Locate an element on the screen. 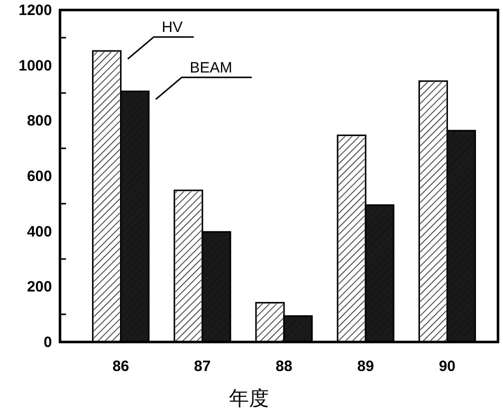  y-tick-label: 1200 is located at coordinates (35, 10).